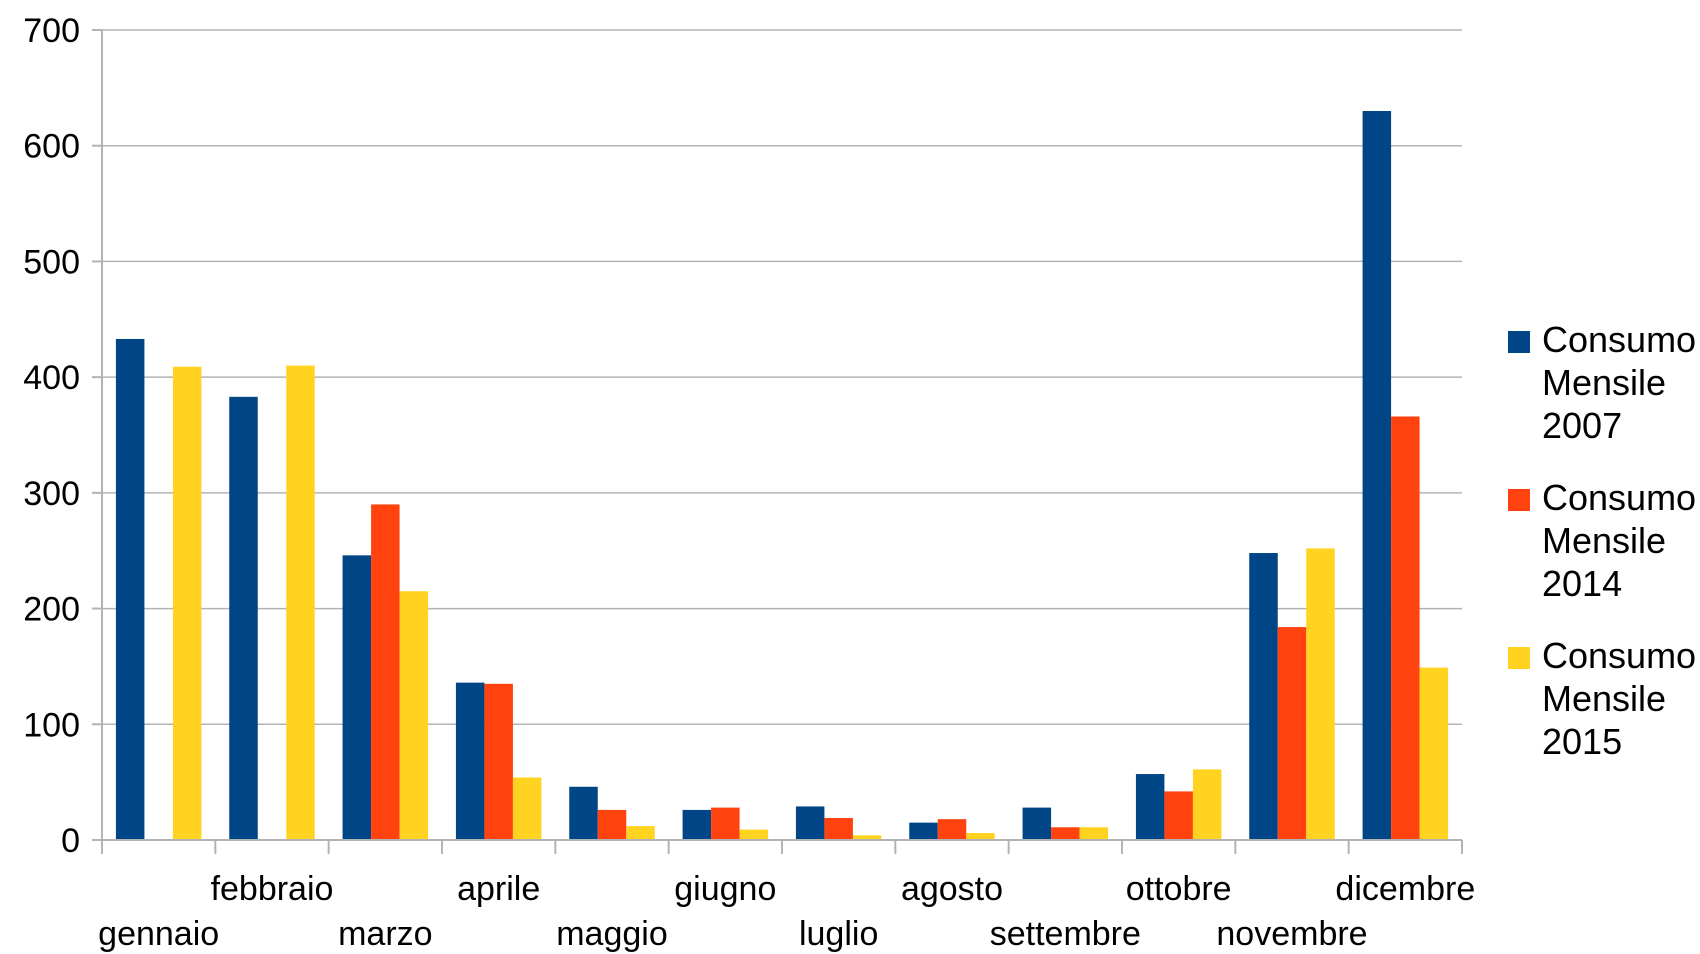 The image size is (1700, 954). What do you see at coordinates (1582, 425) in the screenshot?
I see `legend-label: 2007` at bounding box center [1582, 425].